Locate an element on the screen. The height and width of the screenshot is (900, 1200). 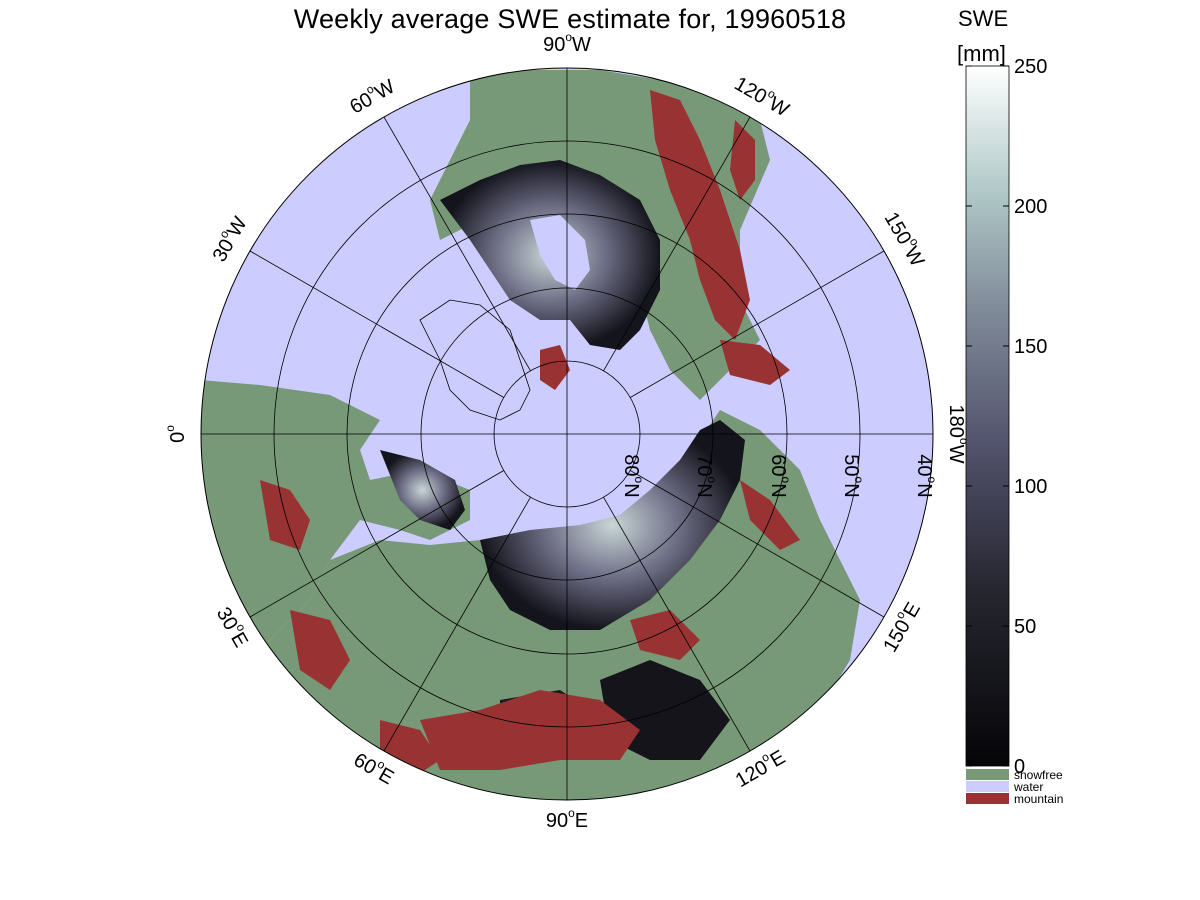
mountain-alaska is located at coordinates (755, 362).